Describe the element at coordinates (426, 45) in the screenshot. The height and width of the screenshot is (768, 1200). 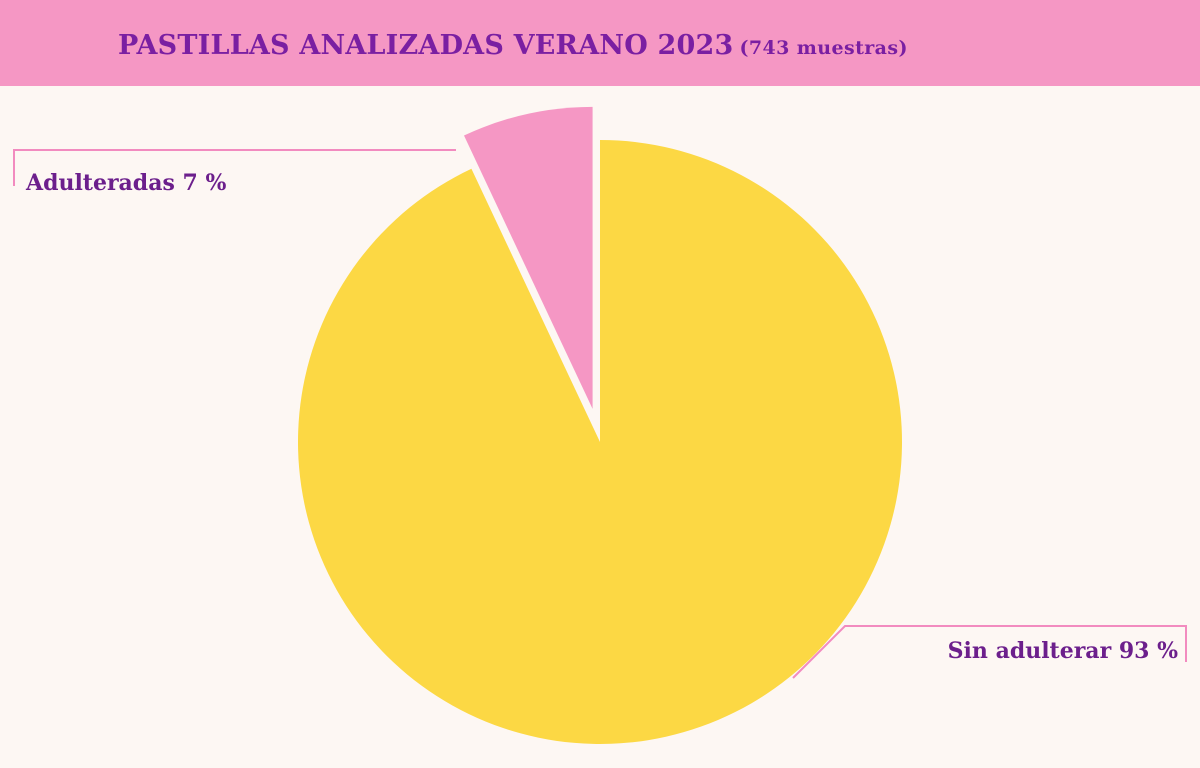
I see `chart-title-text: PASTILLAS ANALIZADAS VERANO 2023` at that location.